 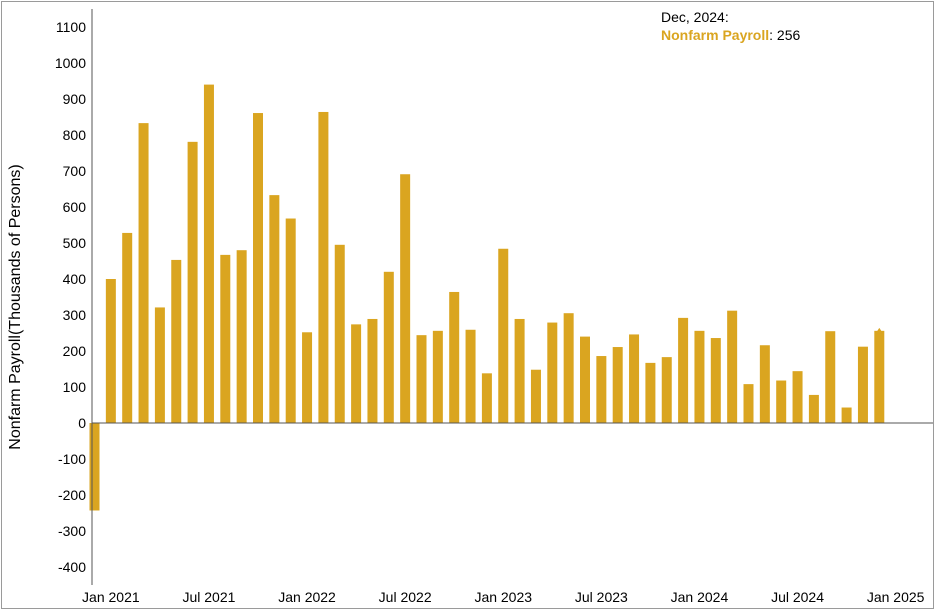 What do you see at coordinates (75, 243) in the screenshot?
I see `y-tick-label: 500` at bounding box center [75, 243].